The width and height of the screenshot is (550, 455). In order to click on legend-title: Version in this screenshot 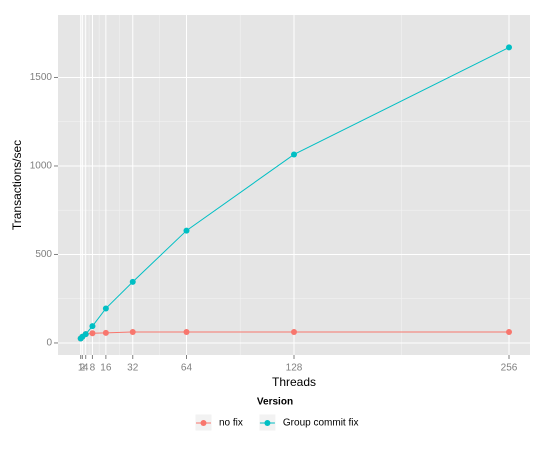, I will do `click(275, 402)`.